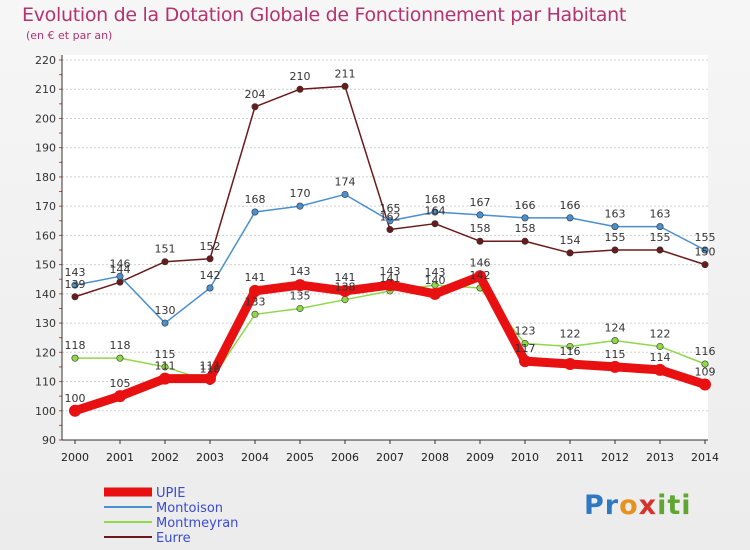 This screenshot has height=550, width=750. Describe the element at coordinates (705, 237) in the screenshot. I see `data-label-montoison: 155` at that location.